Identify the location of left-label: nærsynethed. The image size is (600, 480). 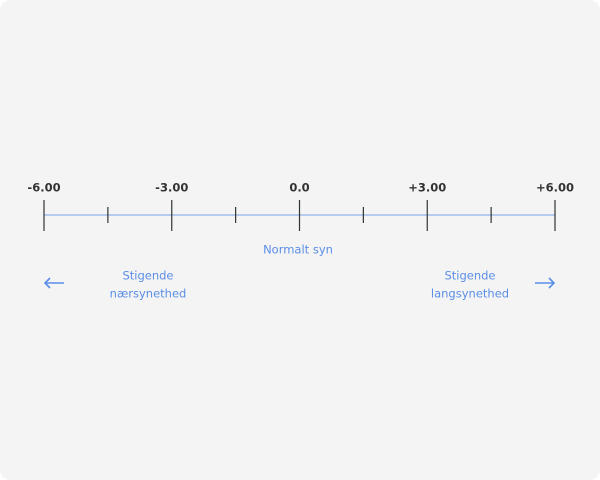
(148, 294).